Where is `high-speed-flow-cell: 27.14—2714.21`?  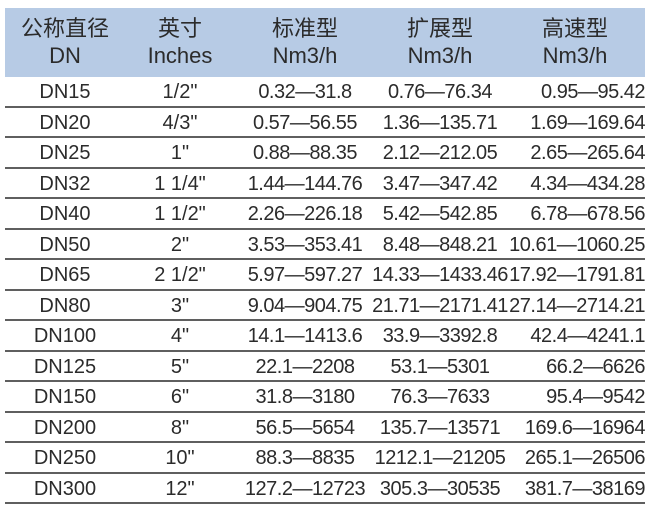
high-speed-flow-cell: 27.14—2714.21 is located at coordinates (577, 305).